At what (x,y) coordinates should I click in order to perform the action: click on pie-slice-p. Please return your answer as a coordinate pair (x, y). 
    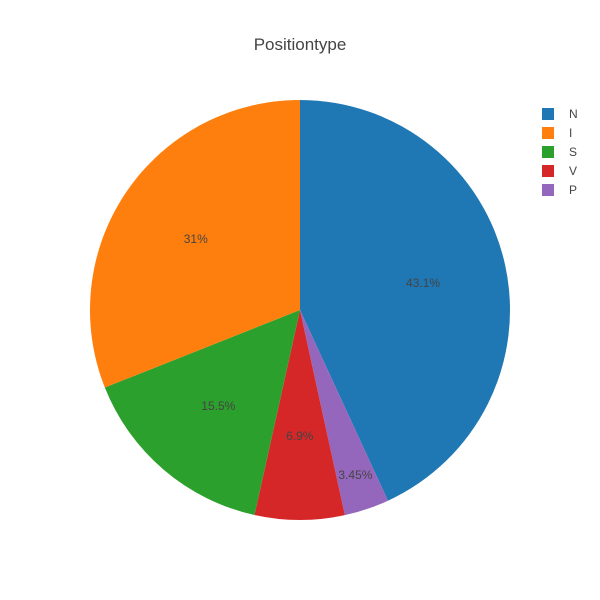
    Looking at the image, I should click on (344, 413).